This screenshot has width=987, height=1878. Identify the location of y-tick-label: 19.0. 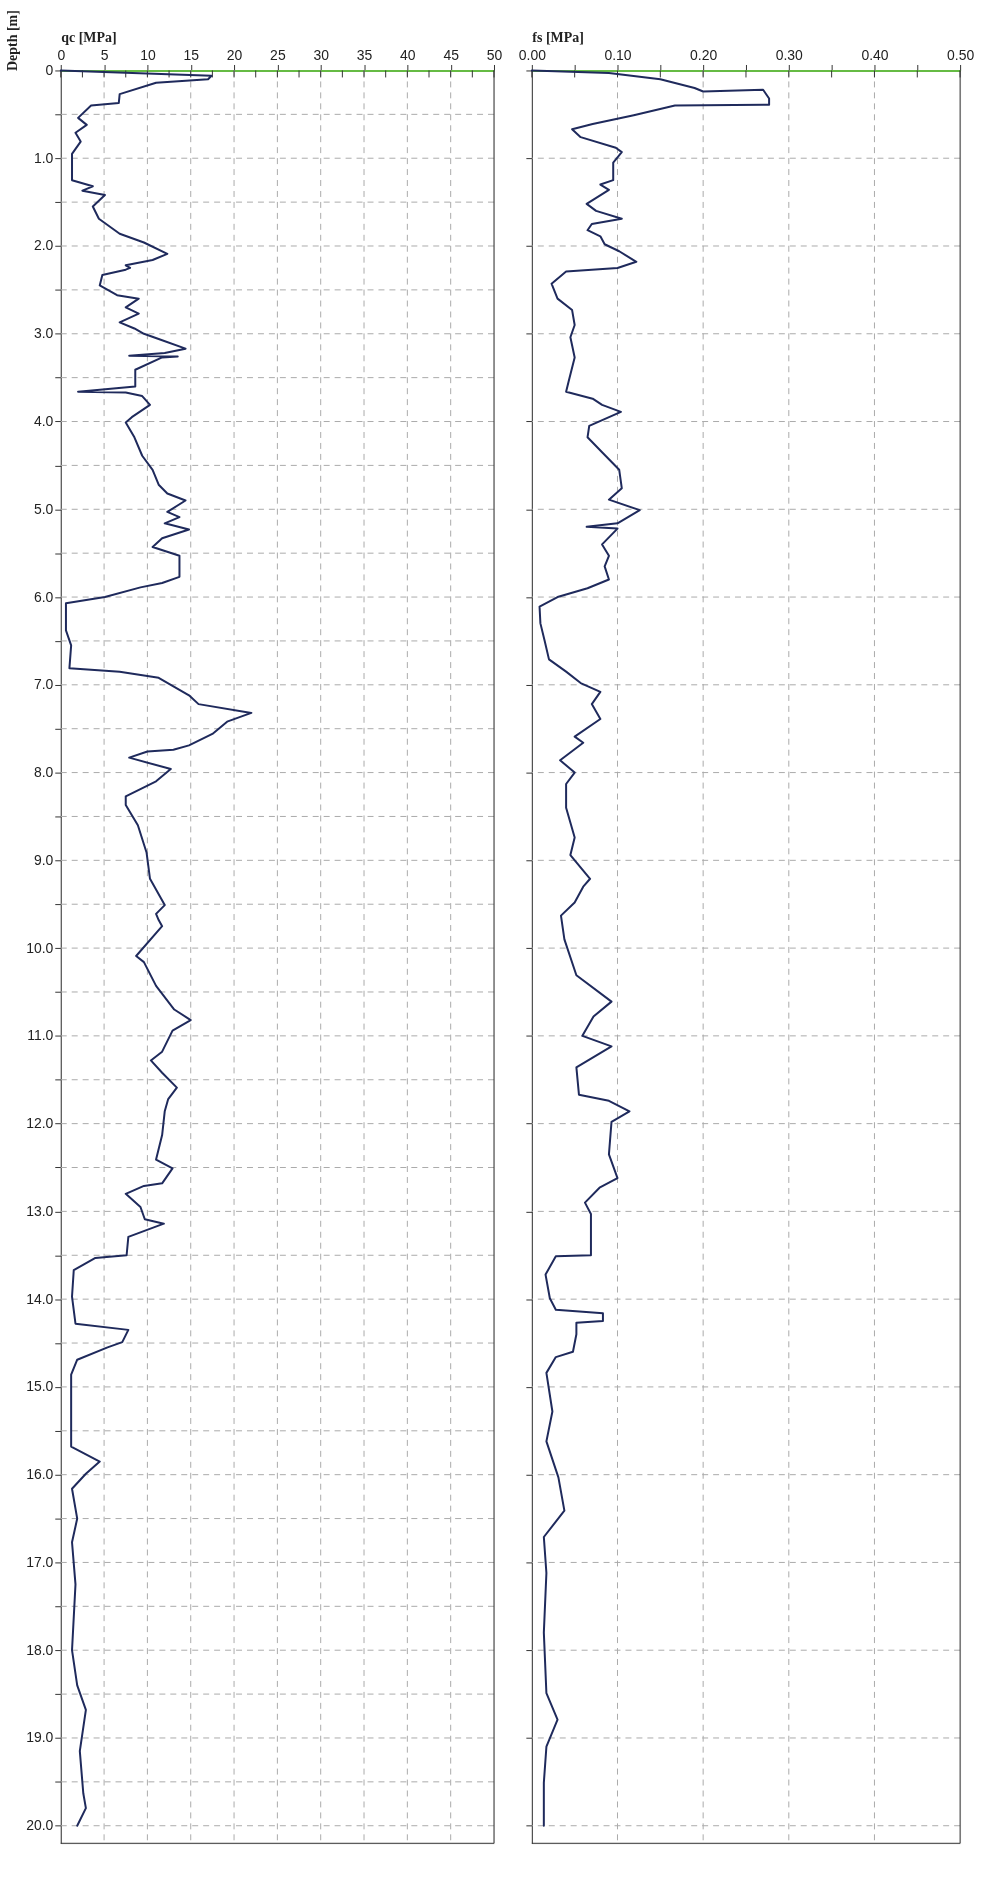
(40, 1737).